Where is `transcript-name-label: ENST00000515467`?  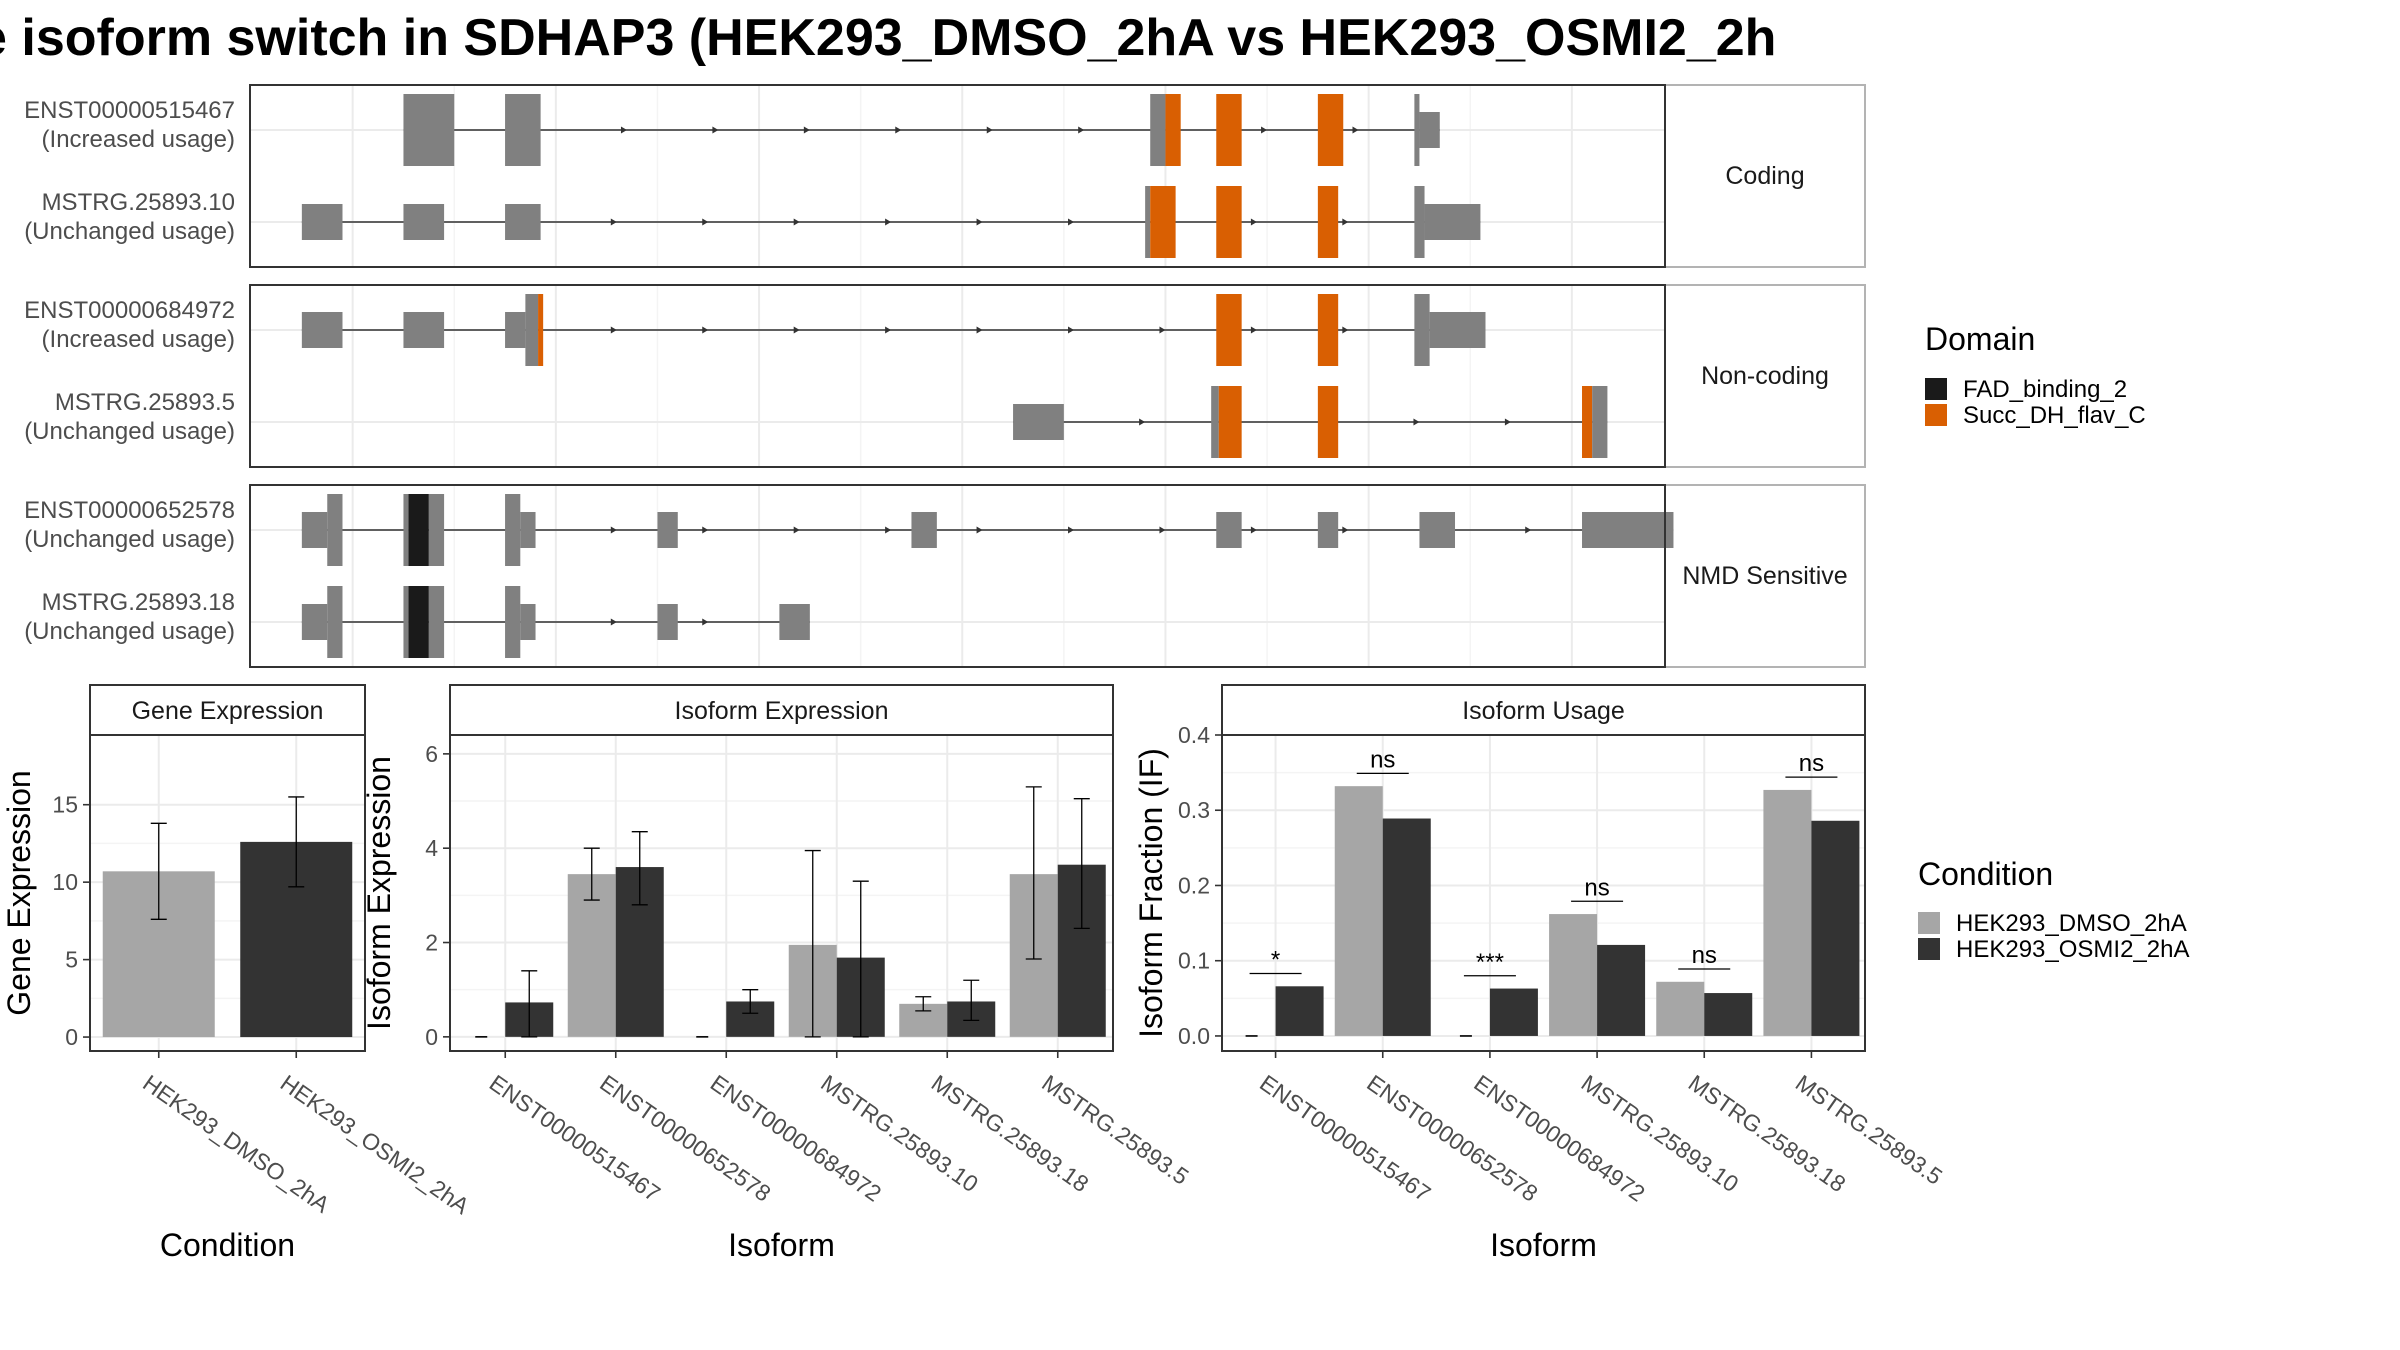 transcript-name-label: ENST00000515467 is located at coordinates (129, 110).